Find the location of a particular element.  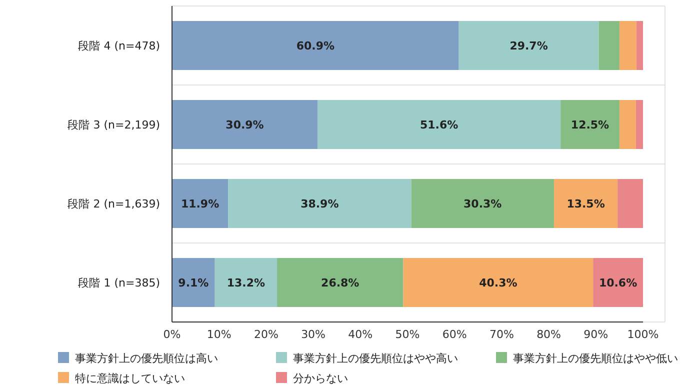

x-tick-label: 50% is located at coordinates (407, 334).